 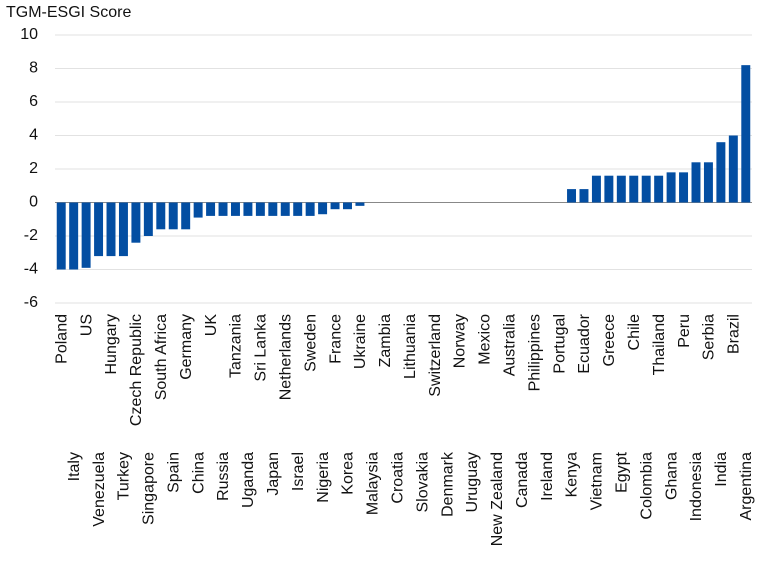 What do you see at coordinates (149, 488) in the screenshot?
I see `x-tick-label: Singapore` at bounding box center [149, 488].